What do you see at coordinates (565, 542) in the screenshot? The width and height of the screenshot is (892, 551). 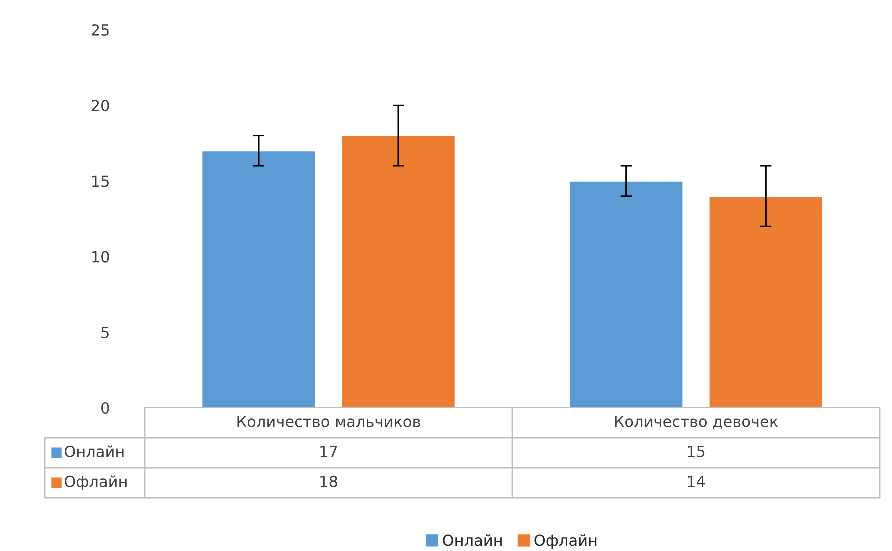 I see `legend-label: Офлайн` at bounding box center [565, 542].